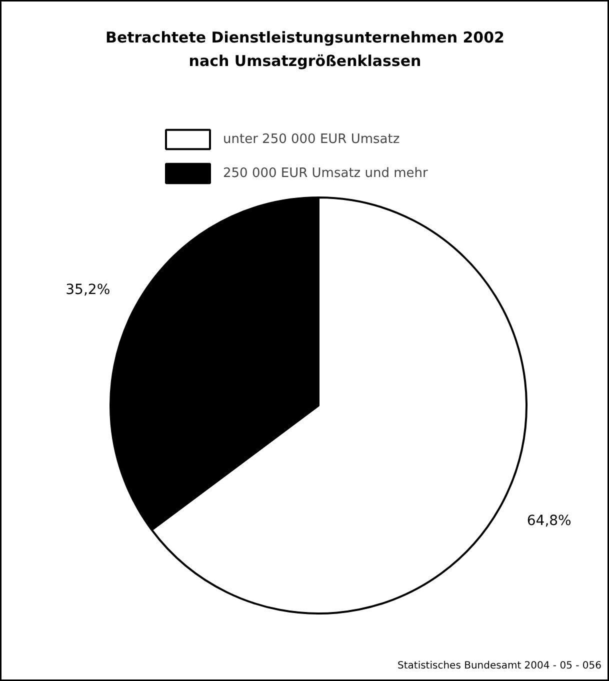 The image size is (609, 681). What do you see at coordinates (311, 139) in the screenshot?
I see `legend-label: unter 250 000 EUR Umsatz` at bounding box center [311, 139].